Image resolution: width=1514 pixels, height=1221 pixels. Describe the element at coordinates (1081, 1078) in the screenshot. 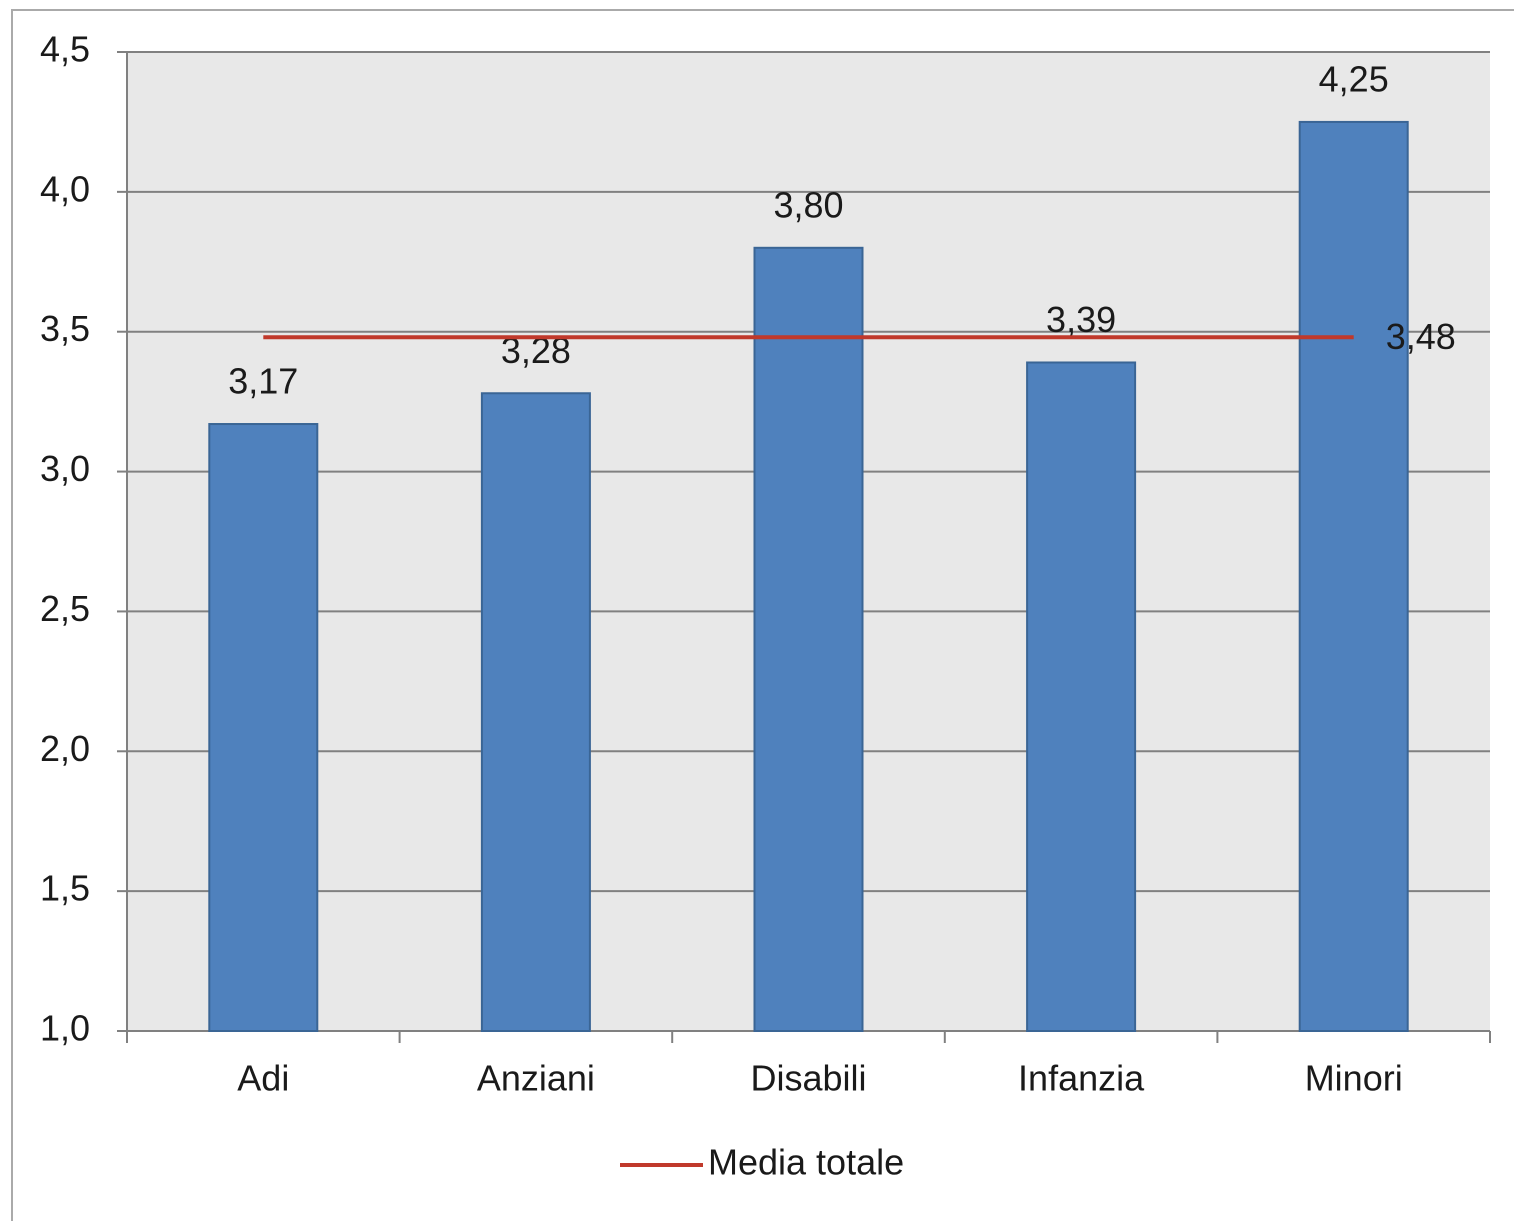

I see `x-tick-label: Infanzia` at that location.